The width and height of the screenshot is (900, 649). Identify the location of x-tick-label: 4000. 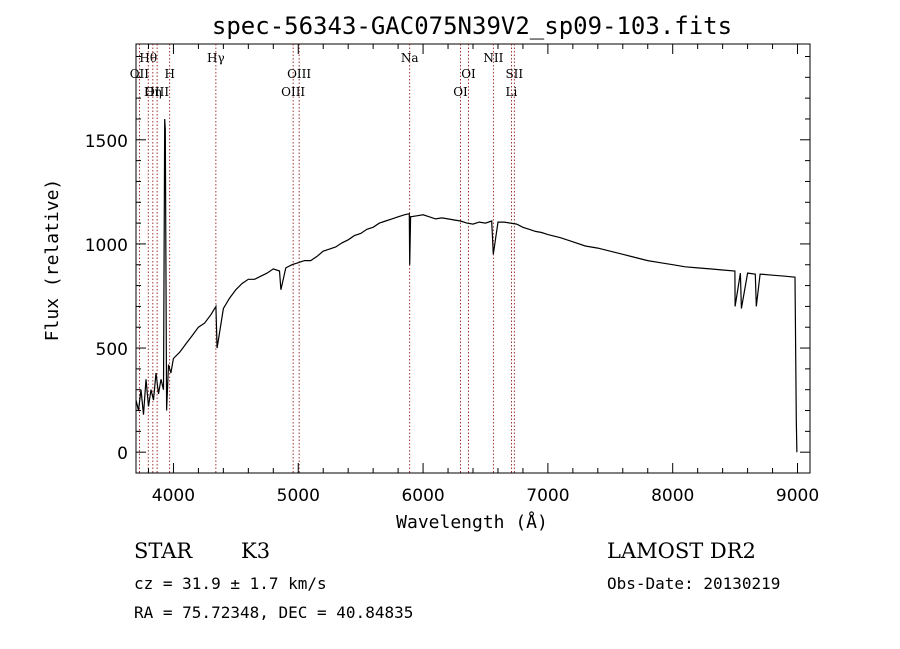
(173, 496).